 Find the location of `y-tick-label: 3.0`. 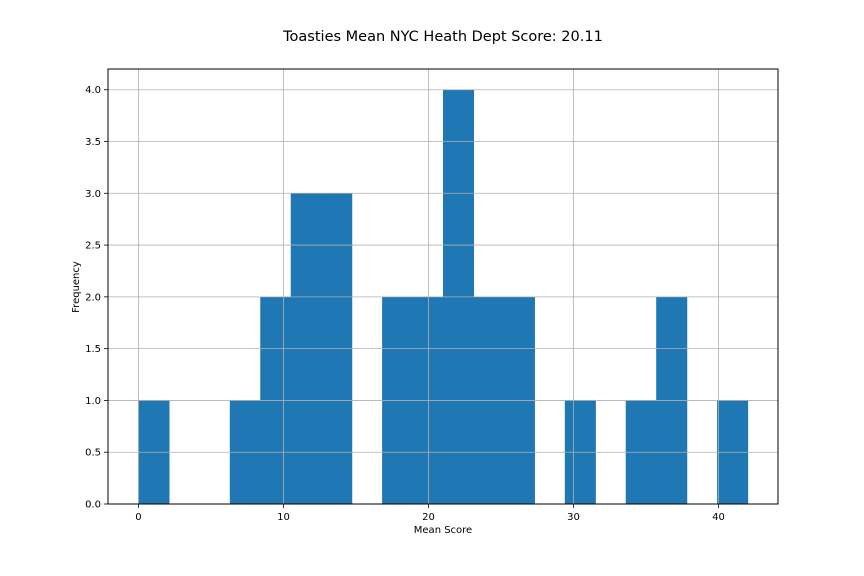

y-tick-label: 3.0 is located at coordinates (93, 194).